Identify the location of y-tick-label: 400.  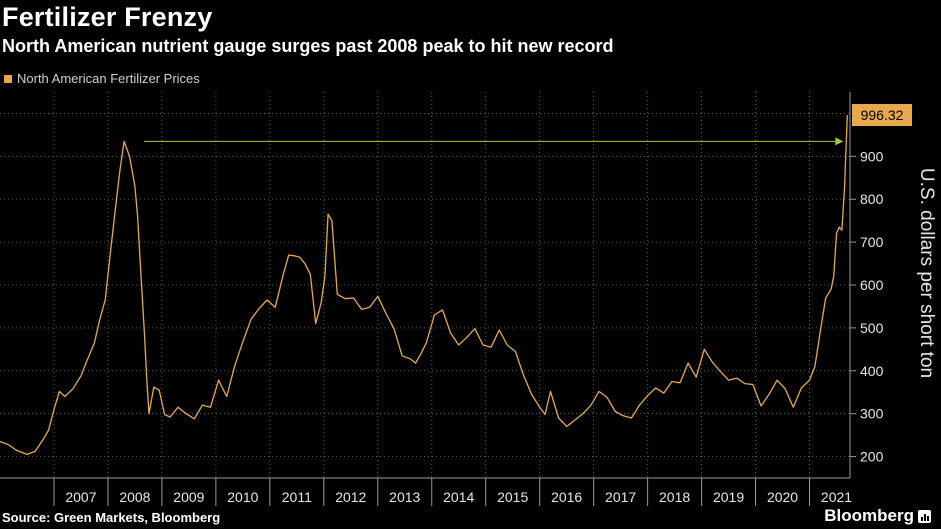
(872, 371).